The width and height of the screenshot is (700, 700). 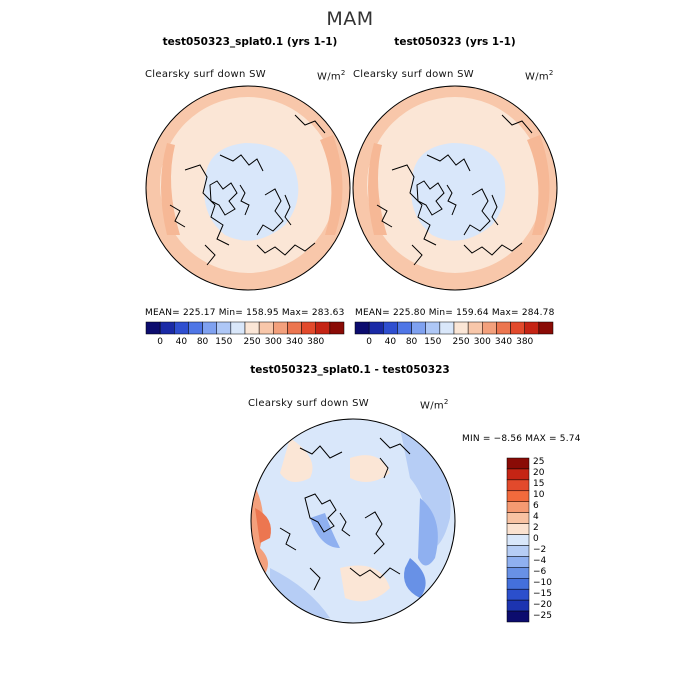 What do you see at coordinates (308, 403) in the screenshot?
I see `panel-3-variable: Clearsky surf down SW` at bounding box center [308, 403].